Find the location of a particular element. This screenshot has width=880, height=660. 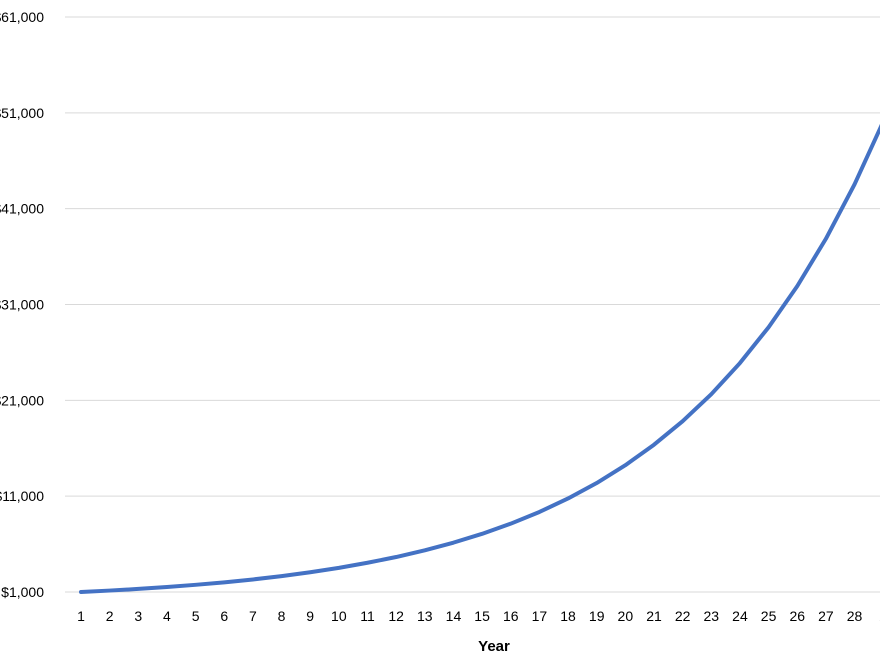

y-tick-label: $11,000 is located at coordinates (22, 496).